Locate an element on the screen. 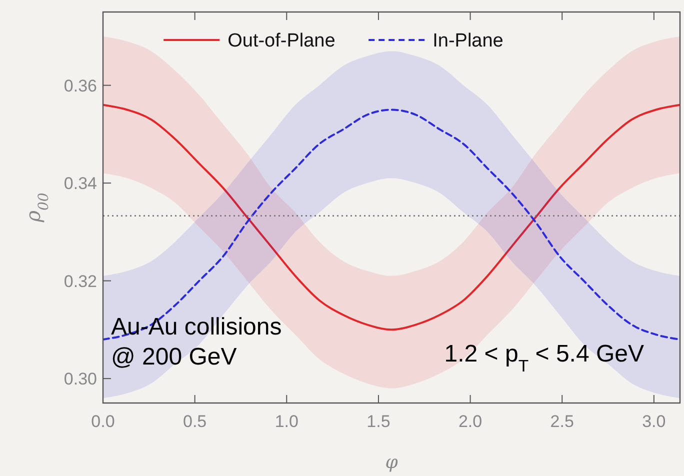 The image size is (684, 476). x-axis-title: φ is located at coordinates (391, 462).